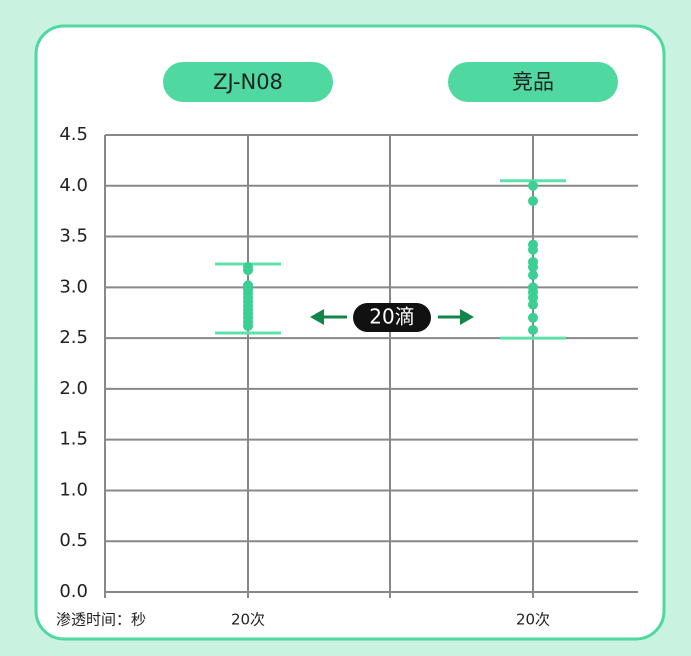  What do you see at coordinates (73, 236) in the screenshot?
I see `y-tick-label: 3.5` at bounding box center [73, 236].